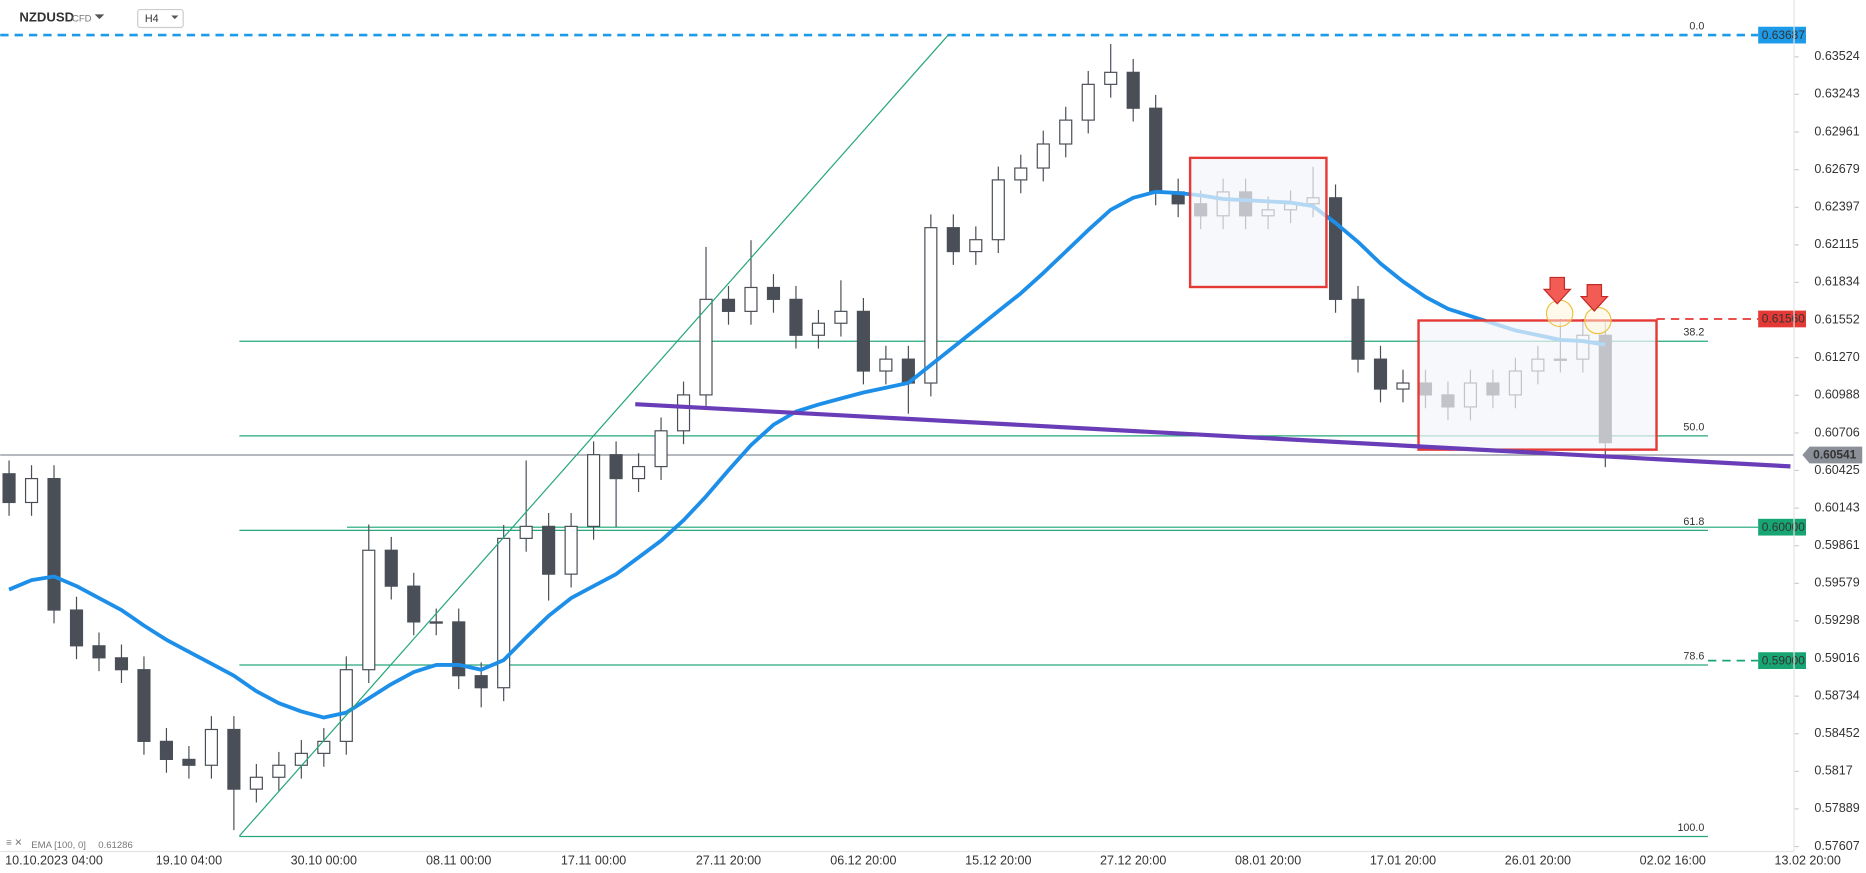 The width and height of the screenshot is (1866, 873). What do you see at coordinates (1836, 432) in the screenshot?
I see `y-tick-label: 0.60706` at bounding box center [1836, 432].